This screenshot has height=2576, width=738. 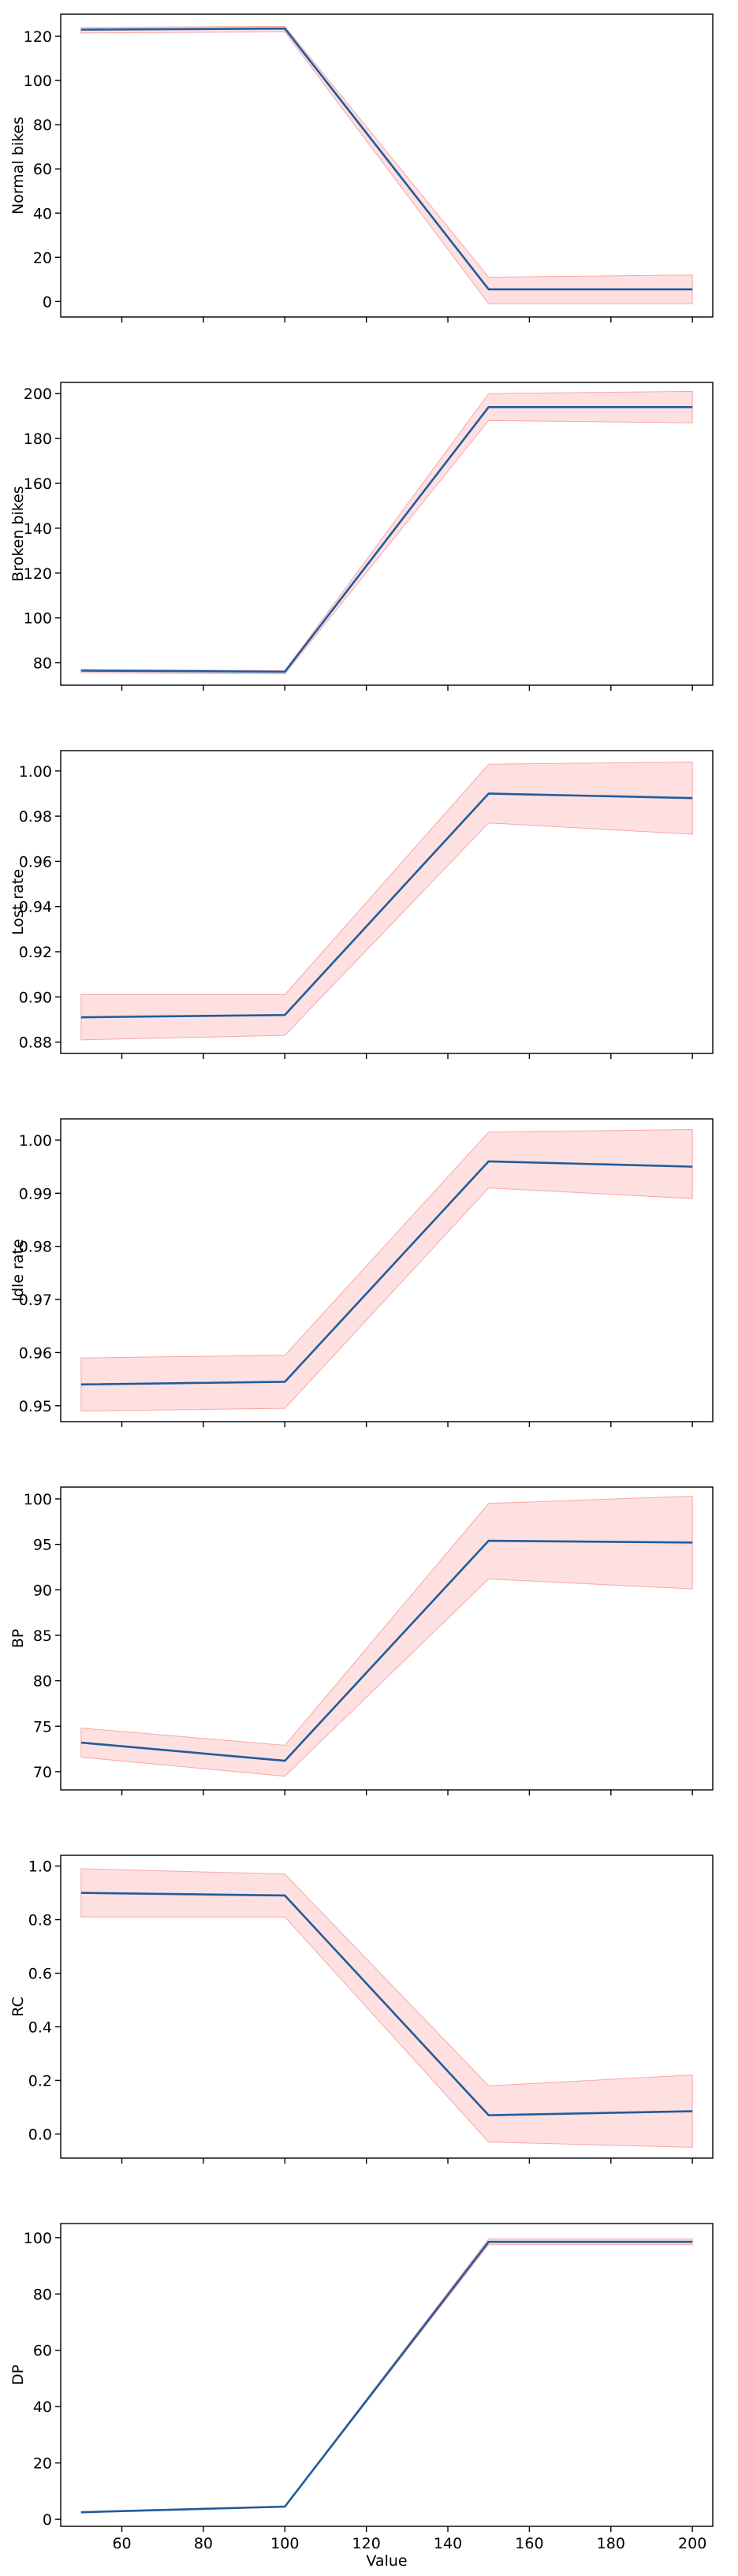 I want to click on x-tick-label: 160, so click(x=529, y=2543).